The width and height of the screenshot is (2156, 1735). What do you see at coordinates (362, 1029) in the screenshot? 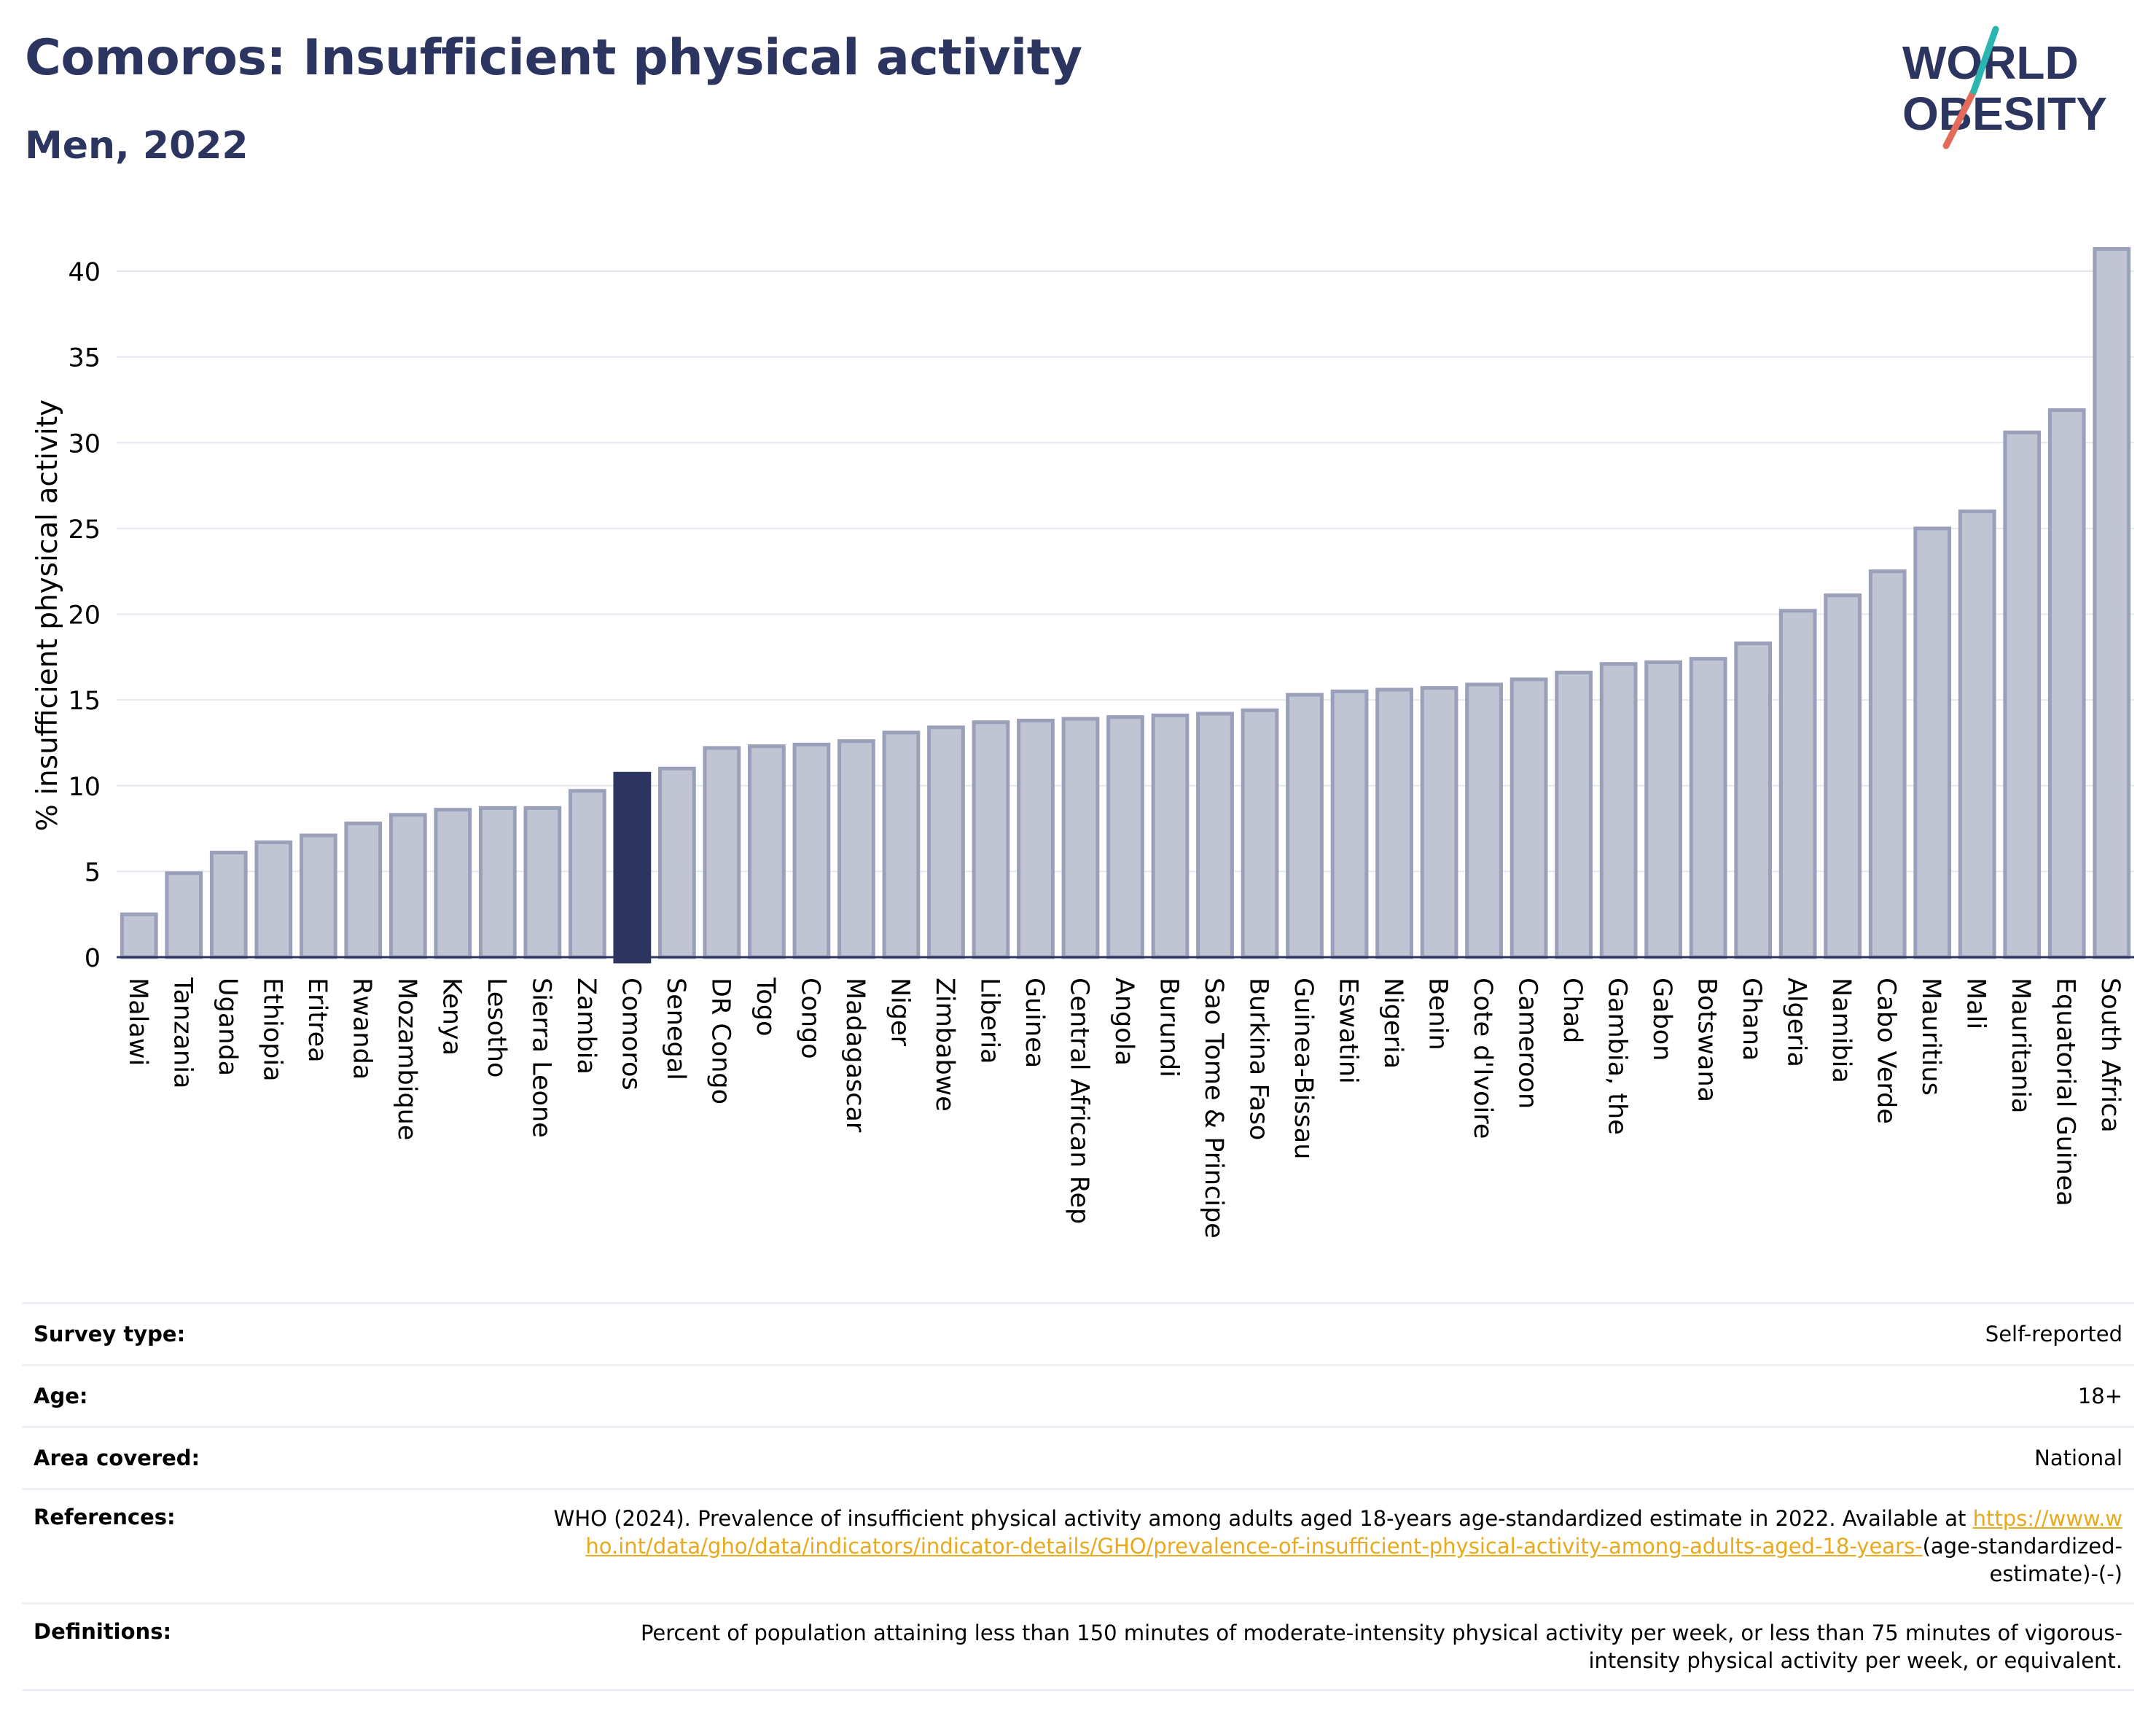
I see `x-tick-label: Rwanda` at bounding box center [362, 1029].